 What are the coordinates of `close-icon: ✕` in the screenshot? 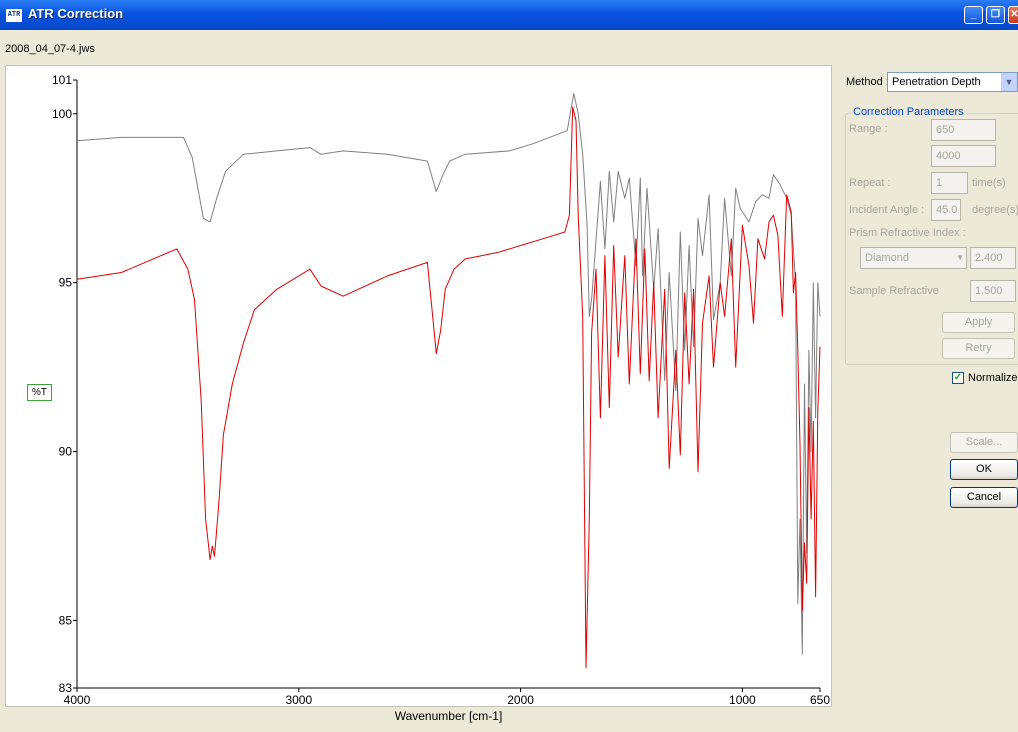 It's located at (1014, 14).